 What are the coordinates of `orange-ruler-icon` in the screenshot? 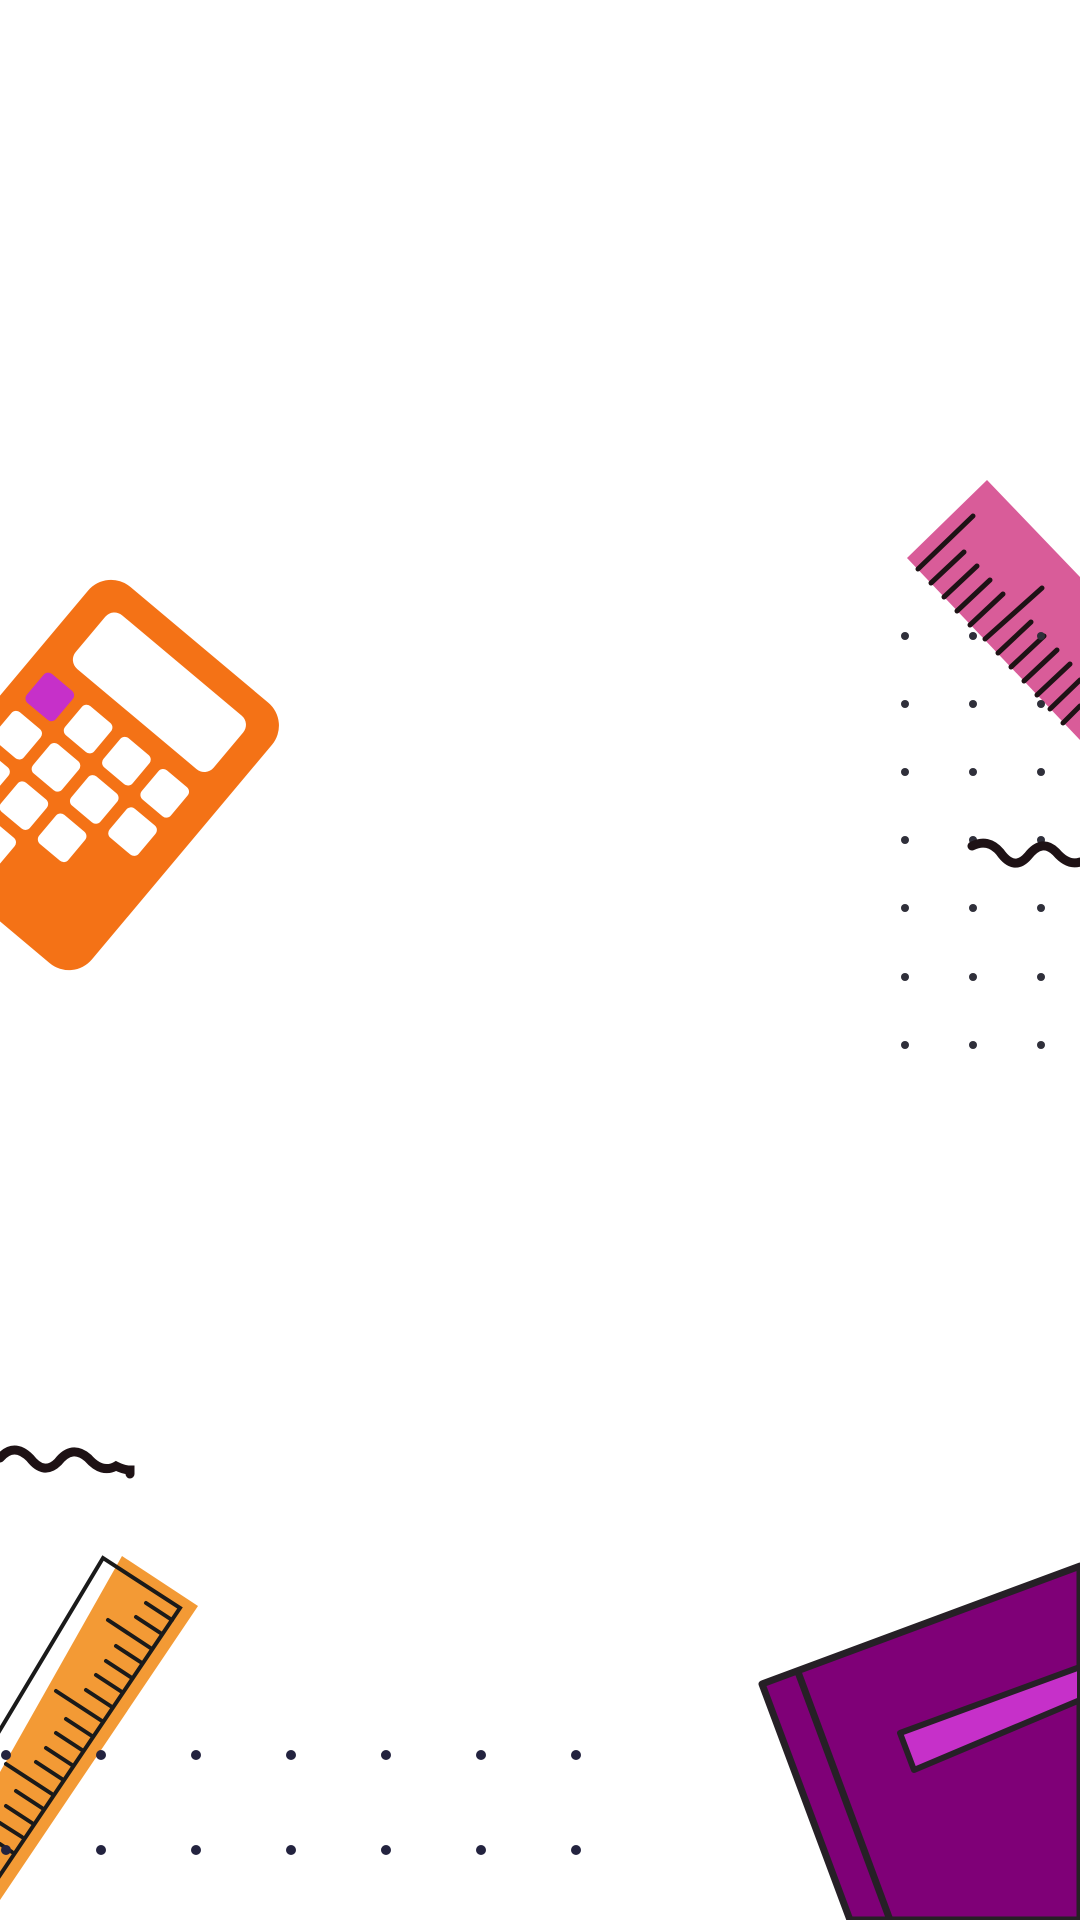 It's located at (99, 1727).